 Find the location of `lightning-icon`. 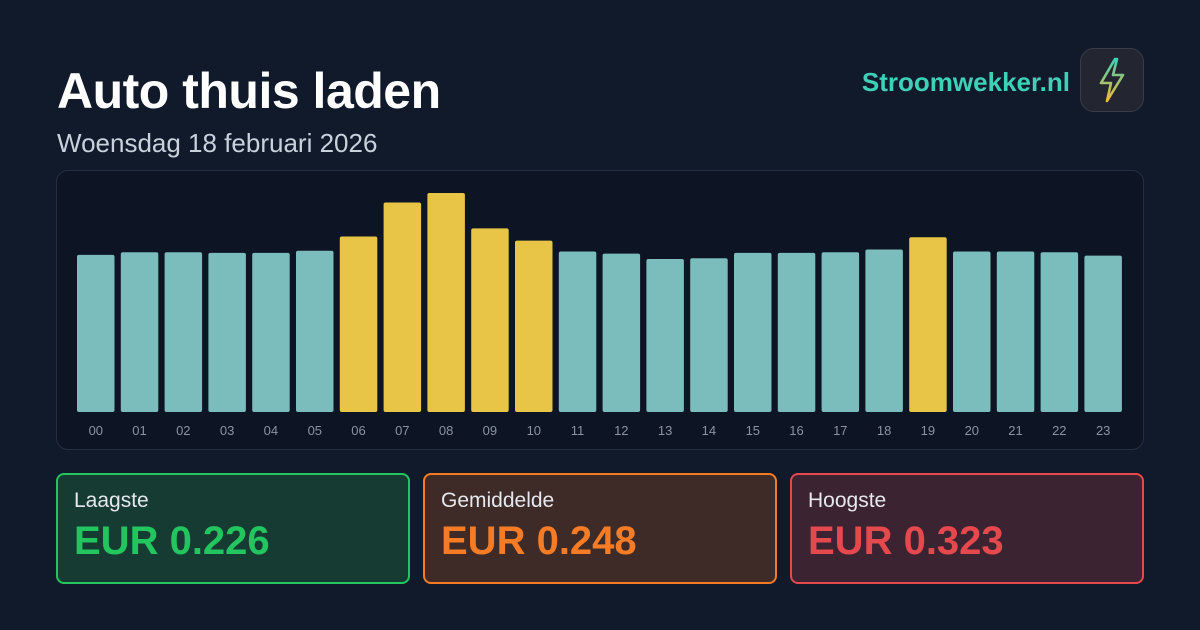

lightning-icon is located at coordinates (1112, 80).